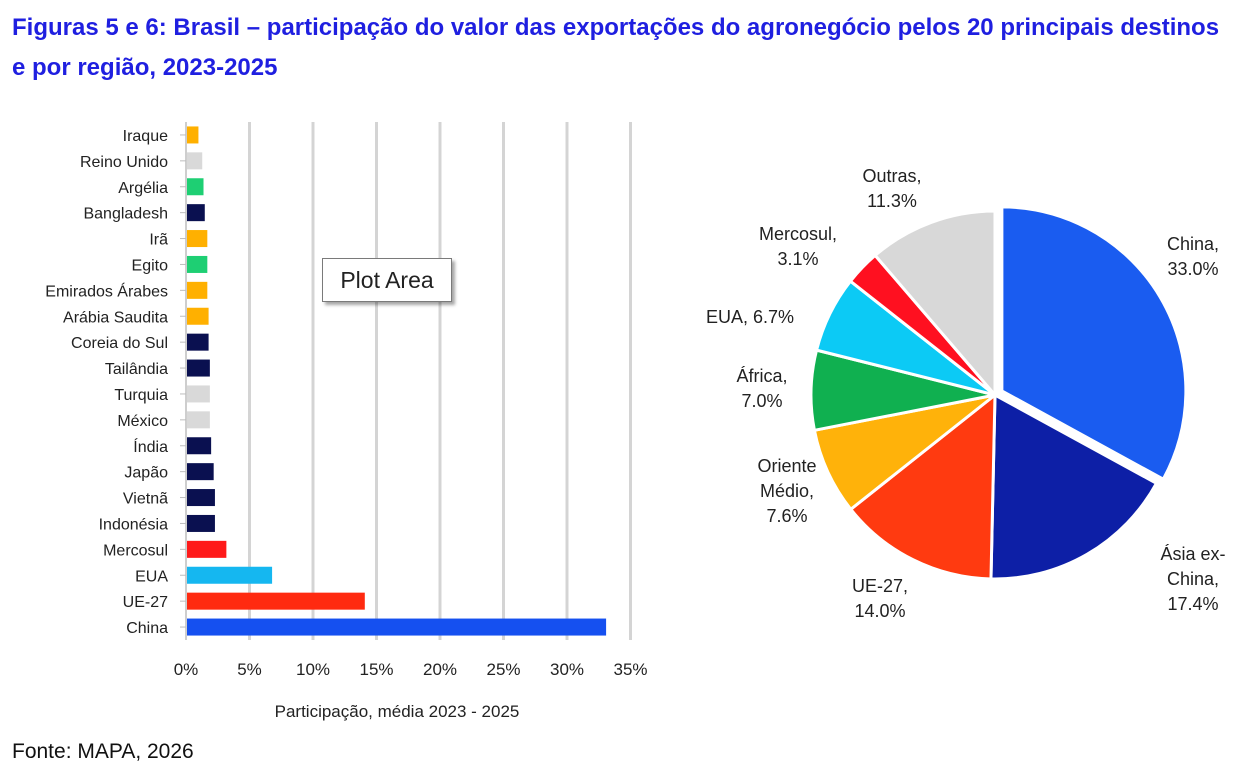 This screenshot has width=1250, height=780. I want to click on category-label: Iraque, so click(145, 136).